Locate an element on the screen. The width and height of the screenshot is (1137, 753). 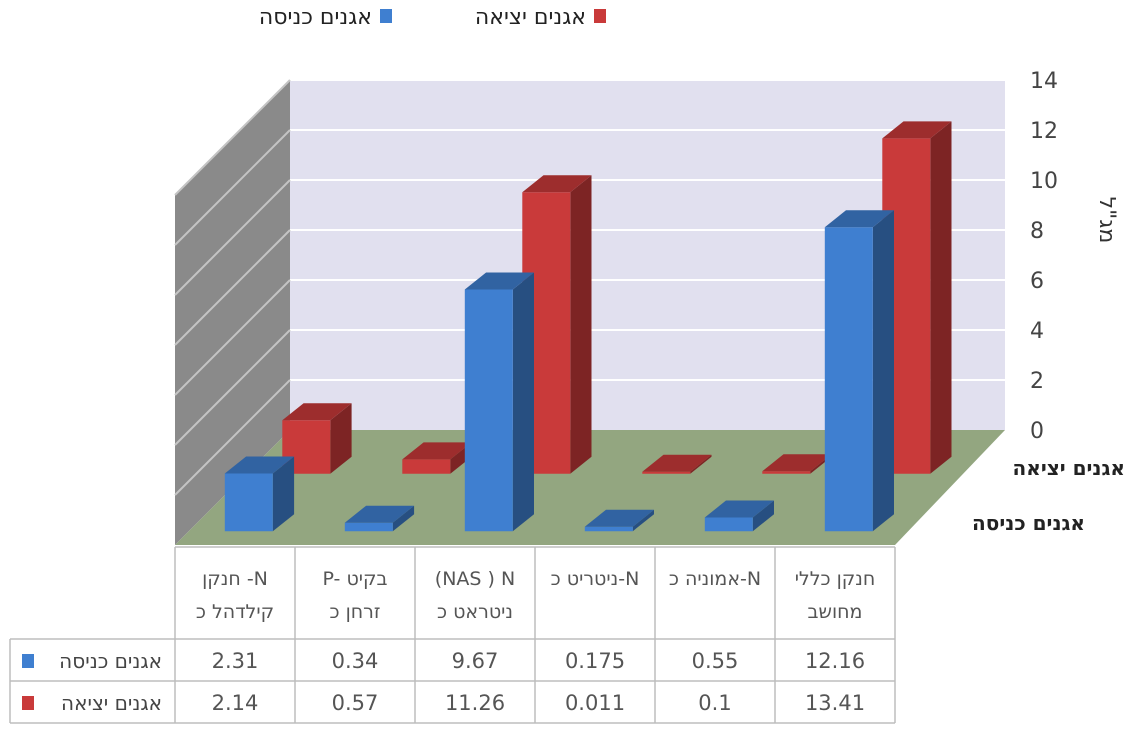
cell-value: 0.1 is located at coordinates (714, 703).